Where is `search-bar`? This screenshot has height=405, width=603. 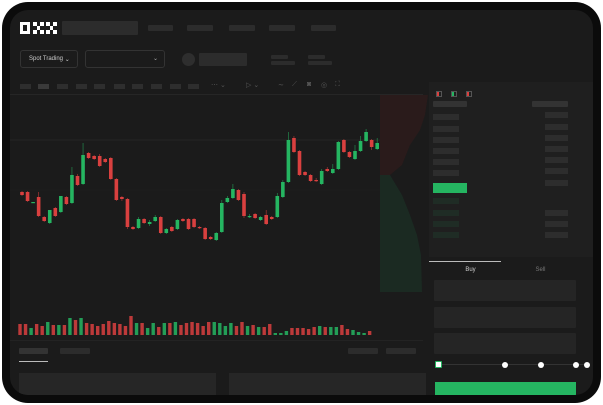 search-bar is located at coordinates (100, 28).